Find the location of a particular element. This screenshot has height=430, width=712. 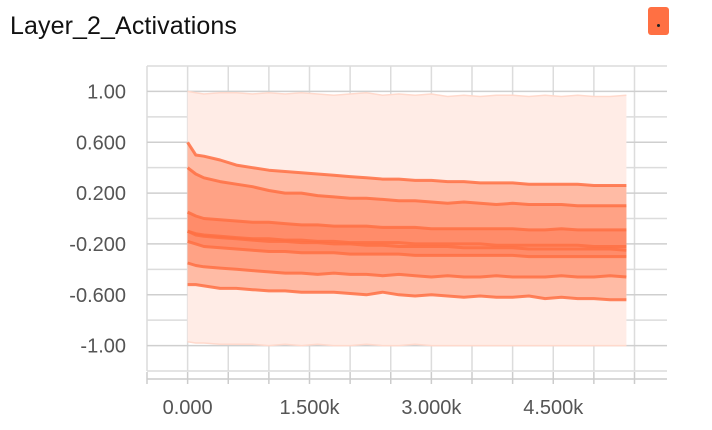

y-tick-label: 1.00 is located at coordinates (106, 92).